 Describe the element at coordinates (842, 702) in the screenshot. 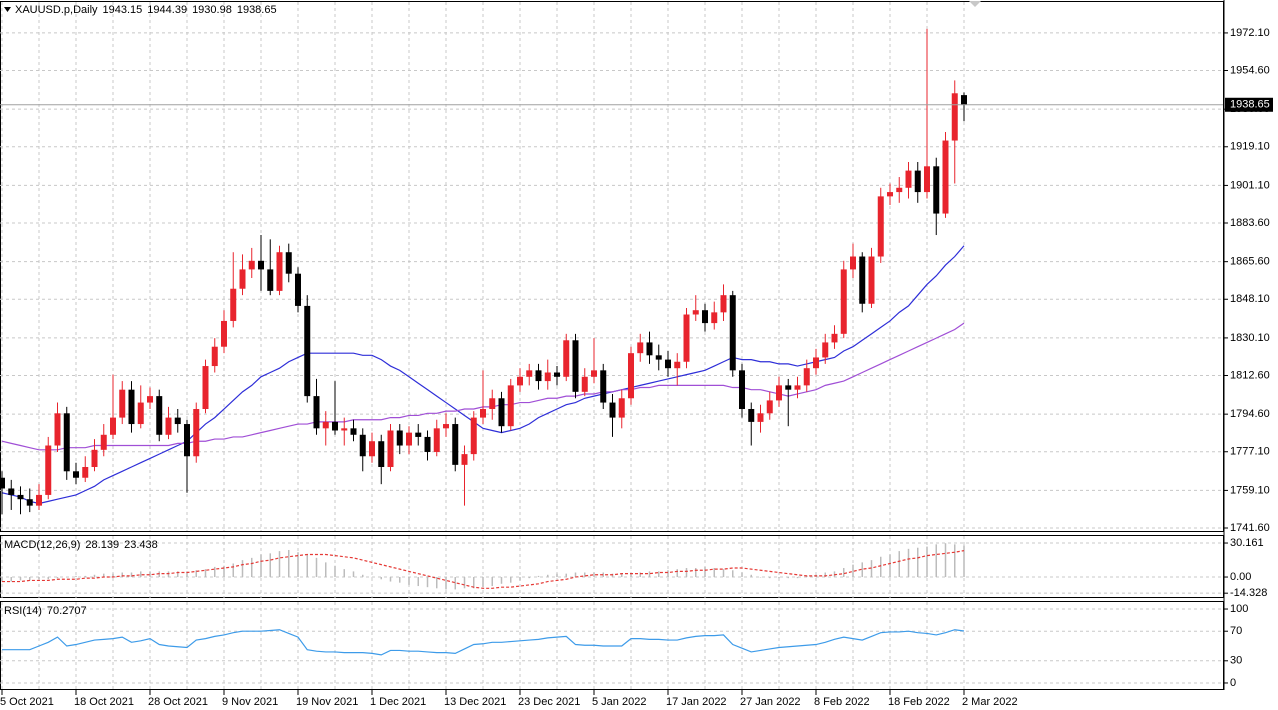

I see `x-tick-label: 8 Feb 2022` at that location.